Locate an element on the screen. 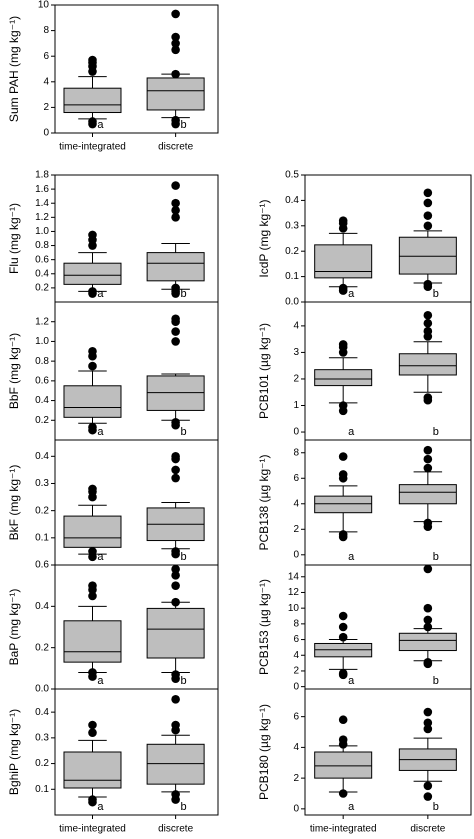 This screenshot has width=474, height=839. plot-frame is located at coordinates (136, 69).